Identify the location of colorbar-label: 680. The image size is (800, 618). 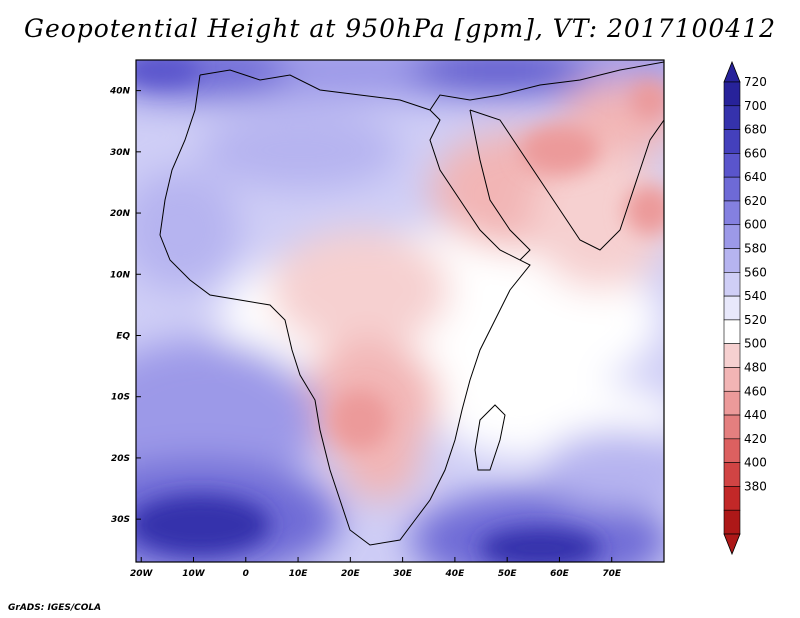
(755, 130).